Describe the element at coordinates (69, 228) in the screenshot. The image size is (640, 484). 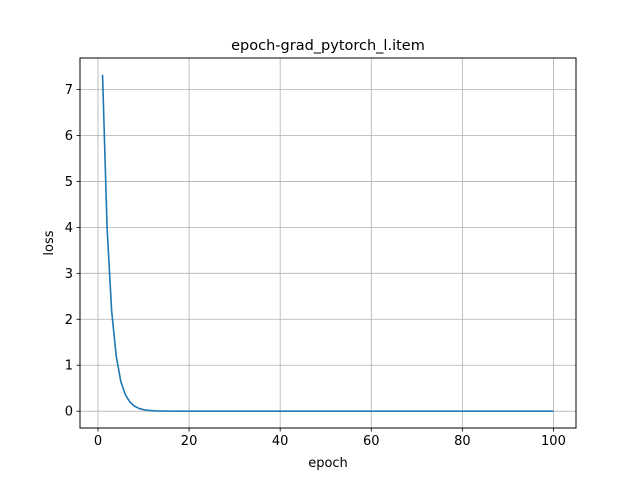
I see `y-tick-label: 4` at that location.